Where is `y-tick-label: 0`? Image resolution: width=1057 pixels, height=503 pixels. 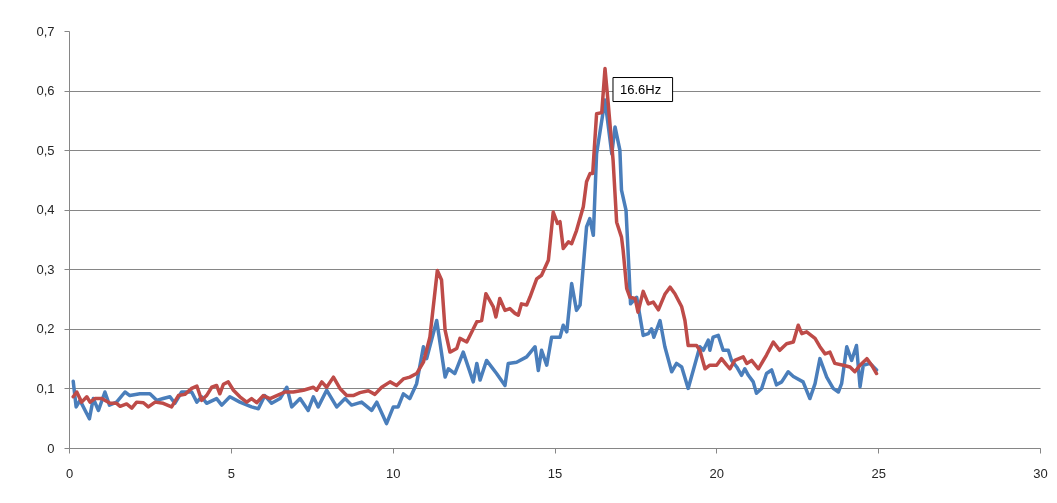 y-tick-label: 0 is located at coordinates (51, 448).